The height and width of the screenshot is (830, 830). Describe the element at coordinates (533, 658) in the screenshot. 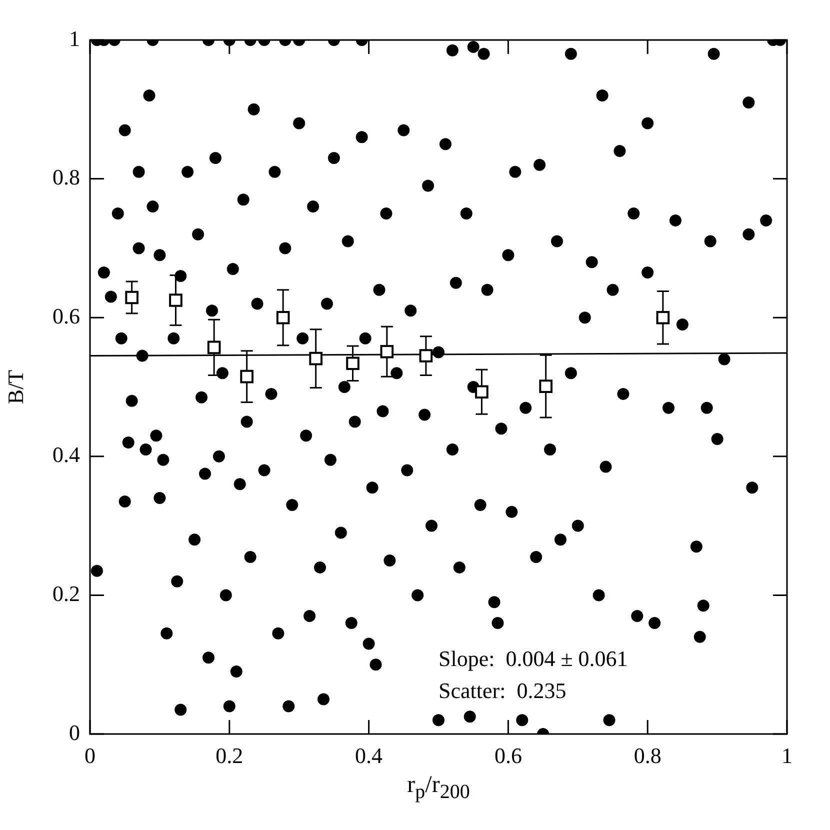

I see `annotation: Slope: 0.004 ± 0.061` at that location.